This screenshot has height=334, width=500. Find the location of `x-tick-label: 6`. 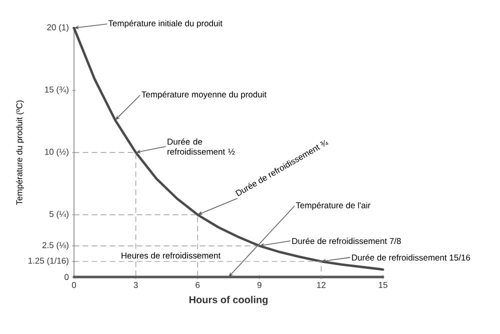

x-tick-label: 6 is located at coordinates (198, 285).